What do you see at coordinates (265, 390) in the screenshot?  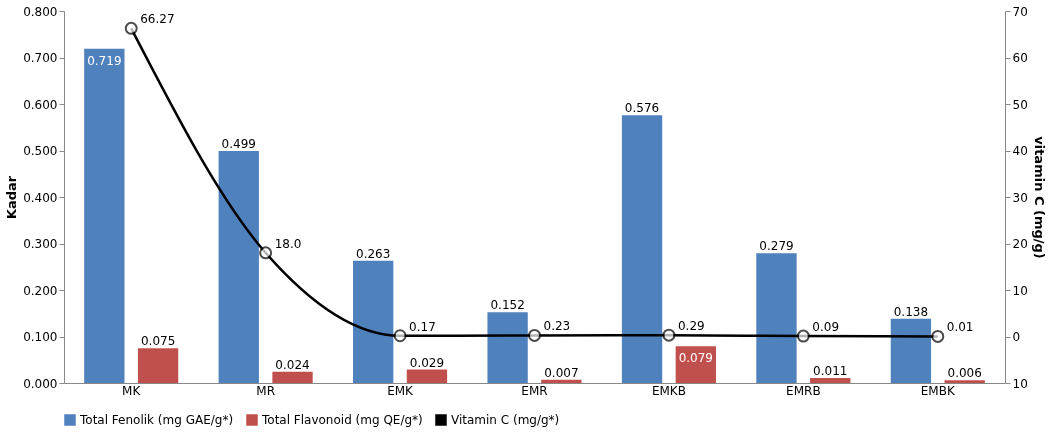 I see `x-tick-label: MR` at bounding box center [265, 390].